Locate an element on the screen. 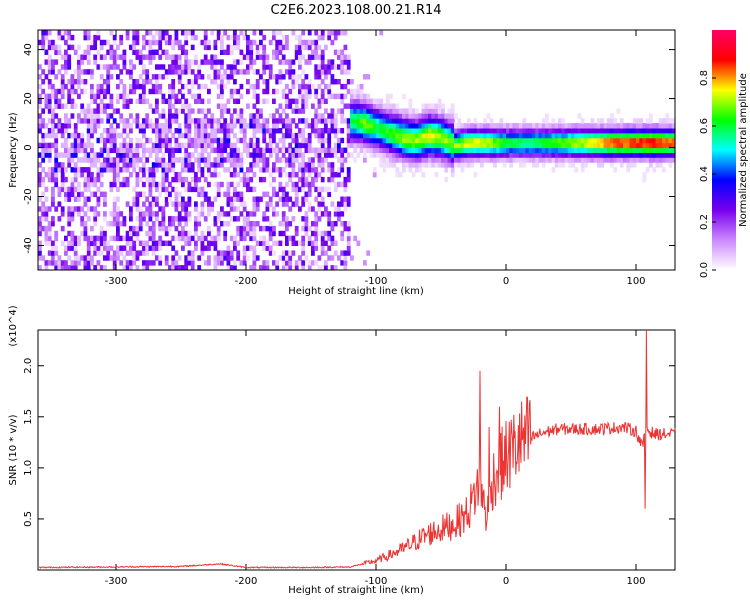 The height and width of the screenshot is (600, 750). spectrogram-y-axis-label: Frequency (Hz) is located at coordinates (13, 150).